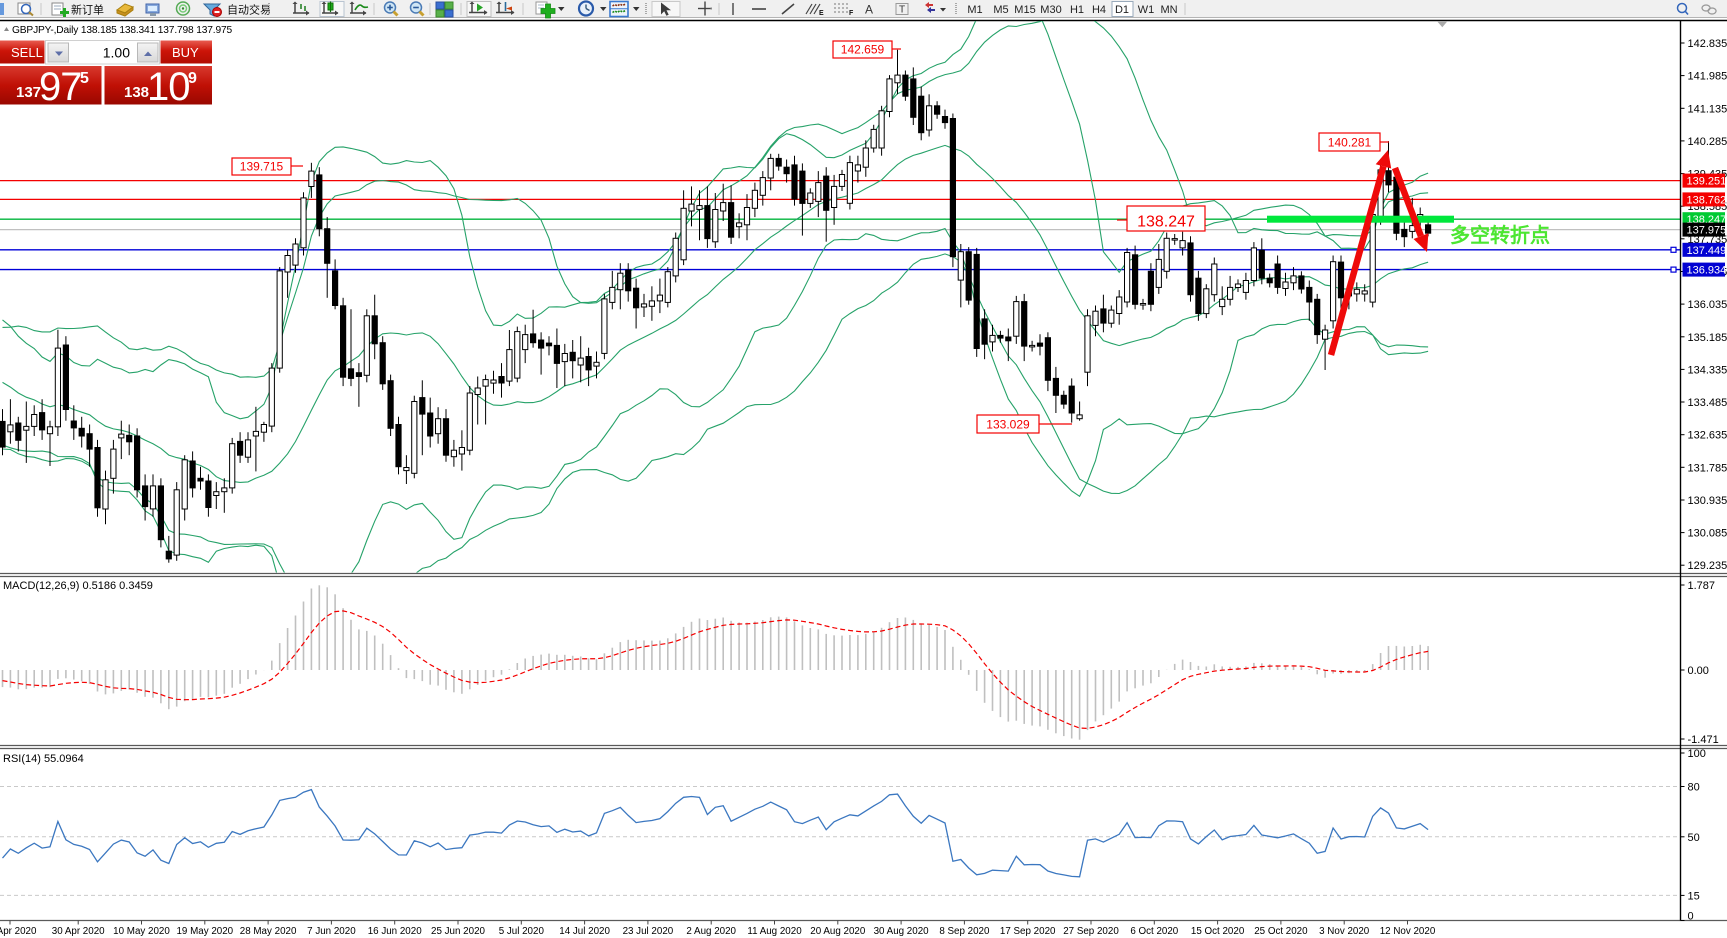  Describe the element at coordinates (584, 931) in the screenshot. I see `svg-text: 14 Jul 2020` at that location.